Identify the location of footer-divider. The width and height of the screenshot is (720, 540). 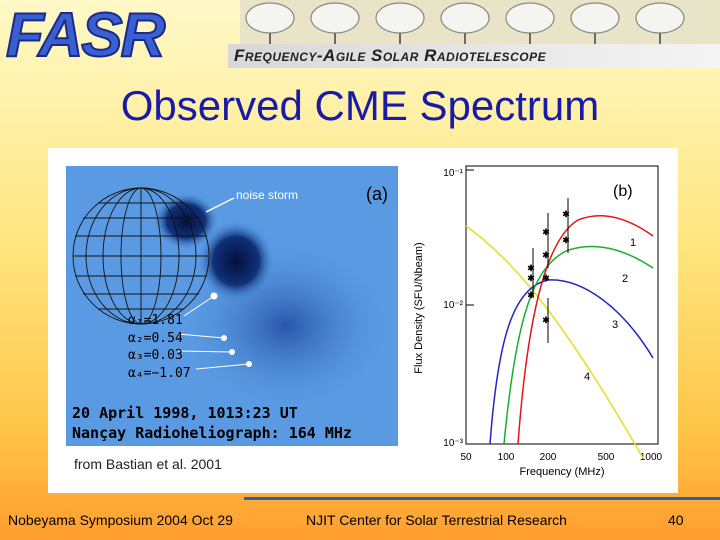
(482, 498).